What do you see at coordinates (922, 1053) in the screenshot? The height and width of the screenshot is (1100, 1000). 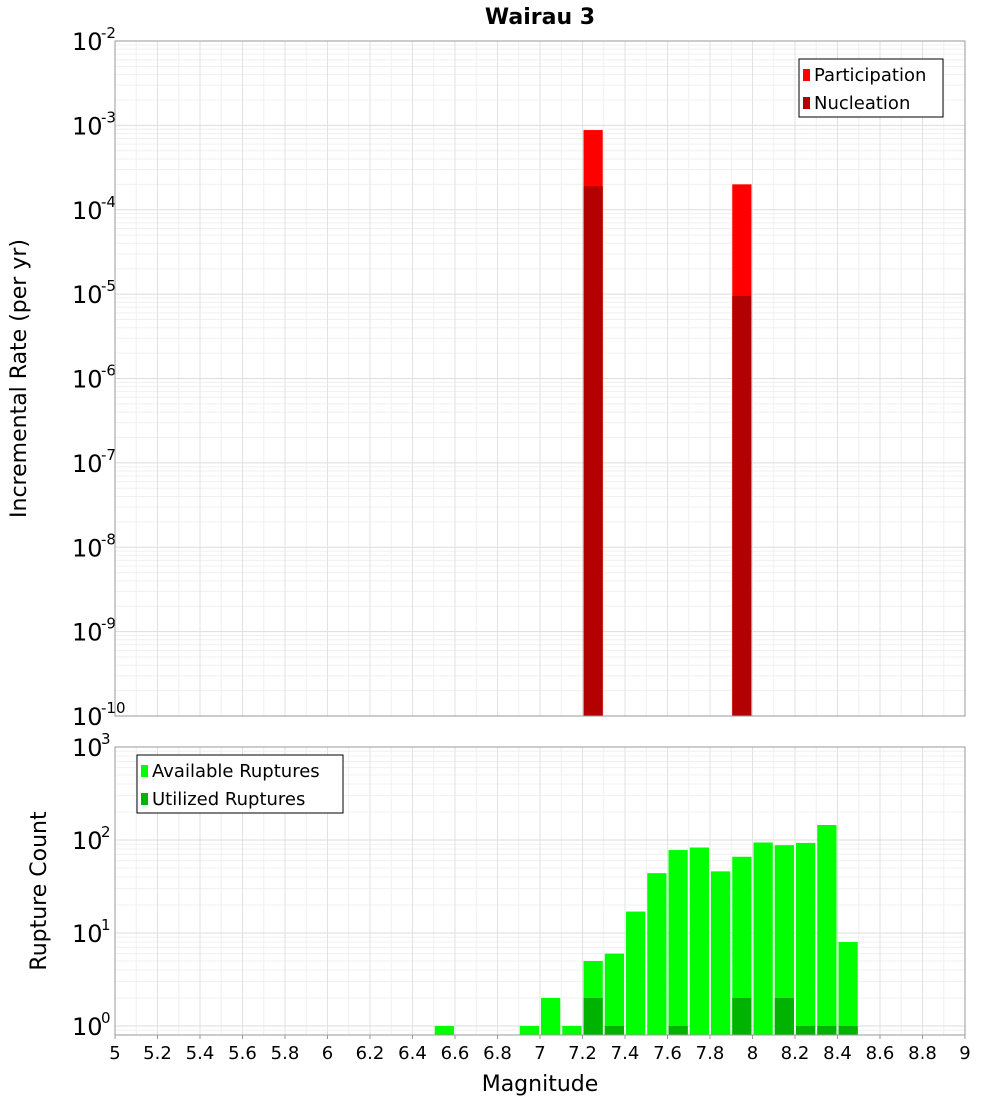 I see `x-tick-label: 8.8` at bounding box center [922, 1053].